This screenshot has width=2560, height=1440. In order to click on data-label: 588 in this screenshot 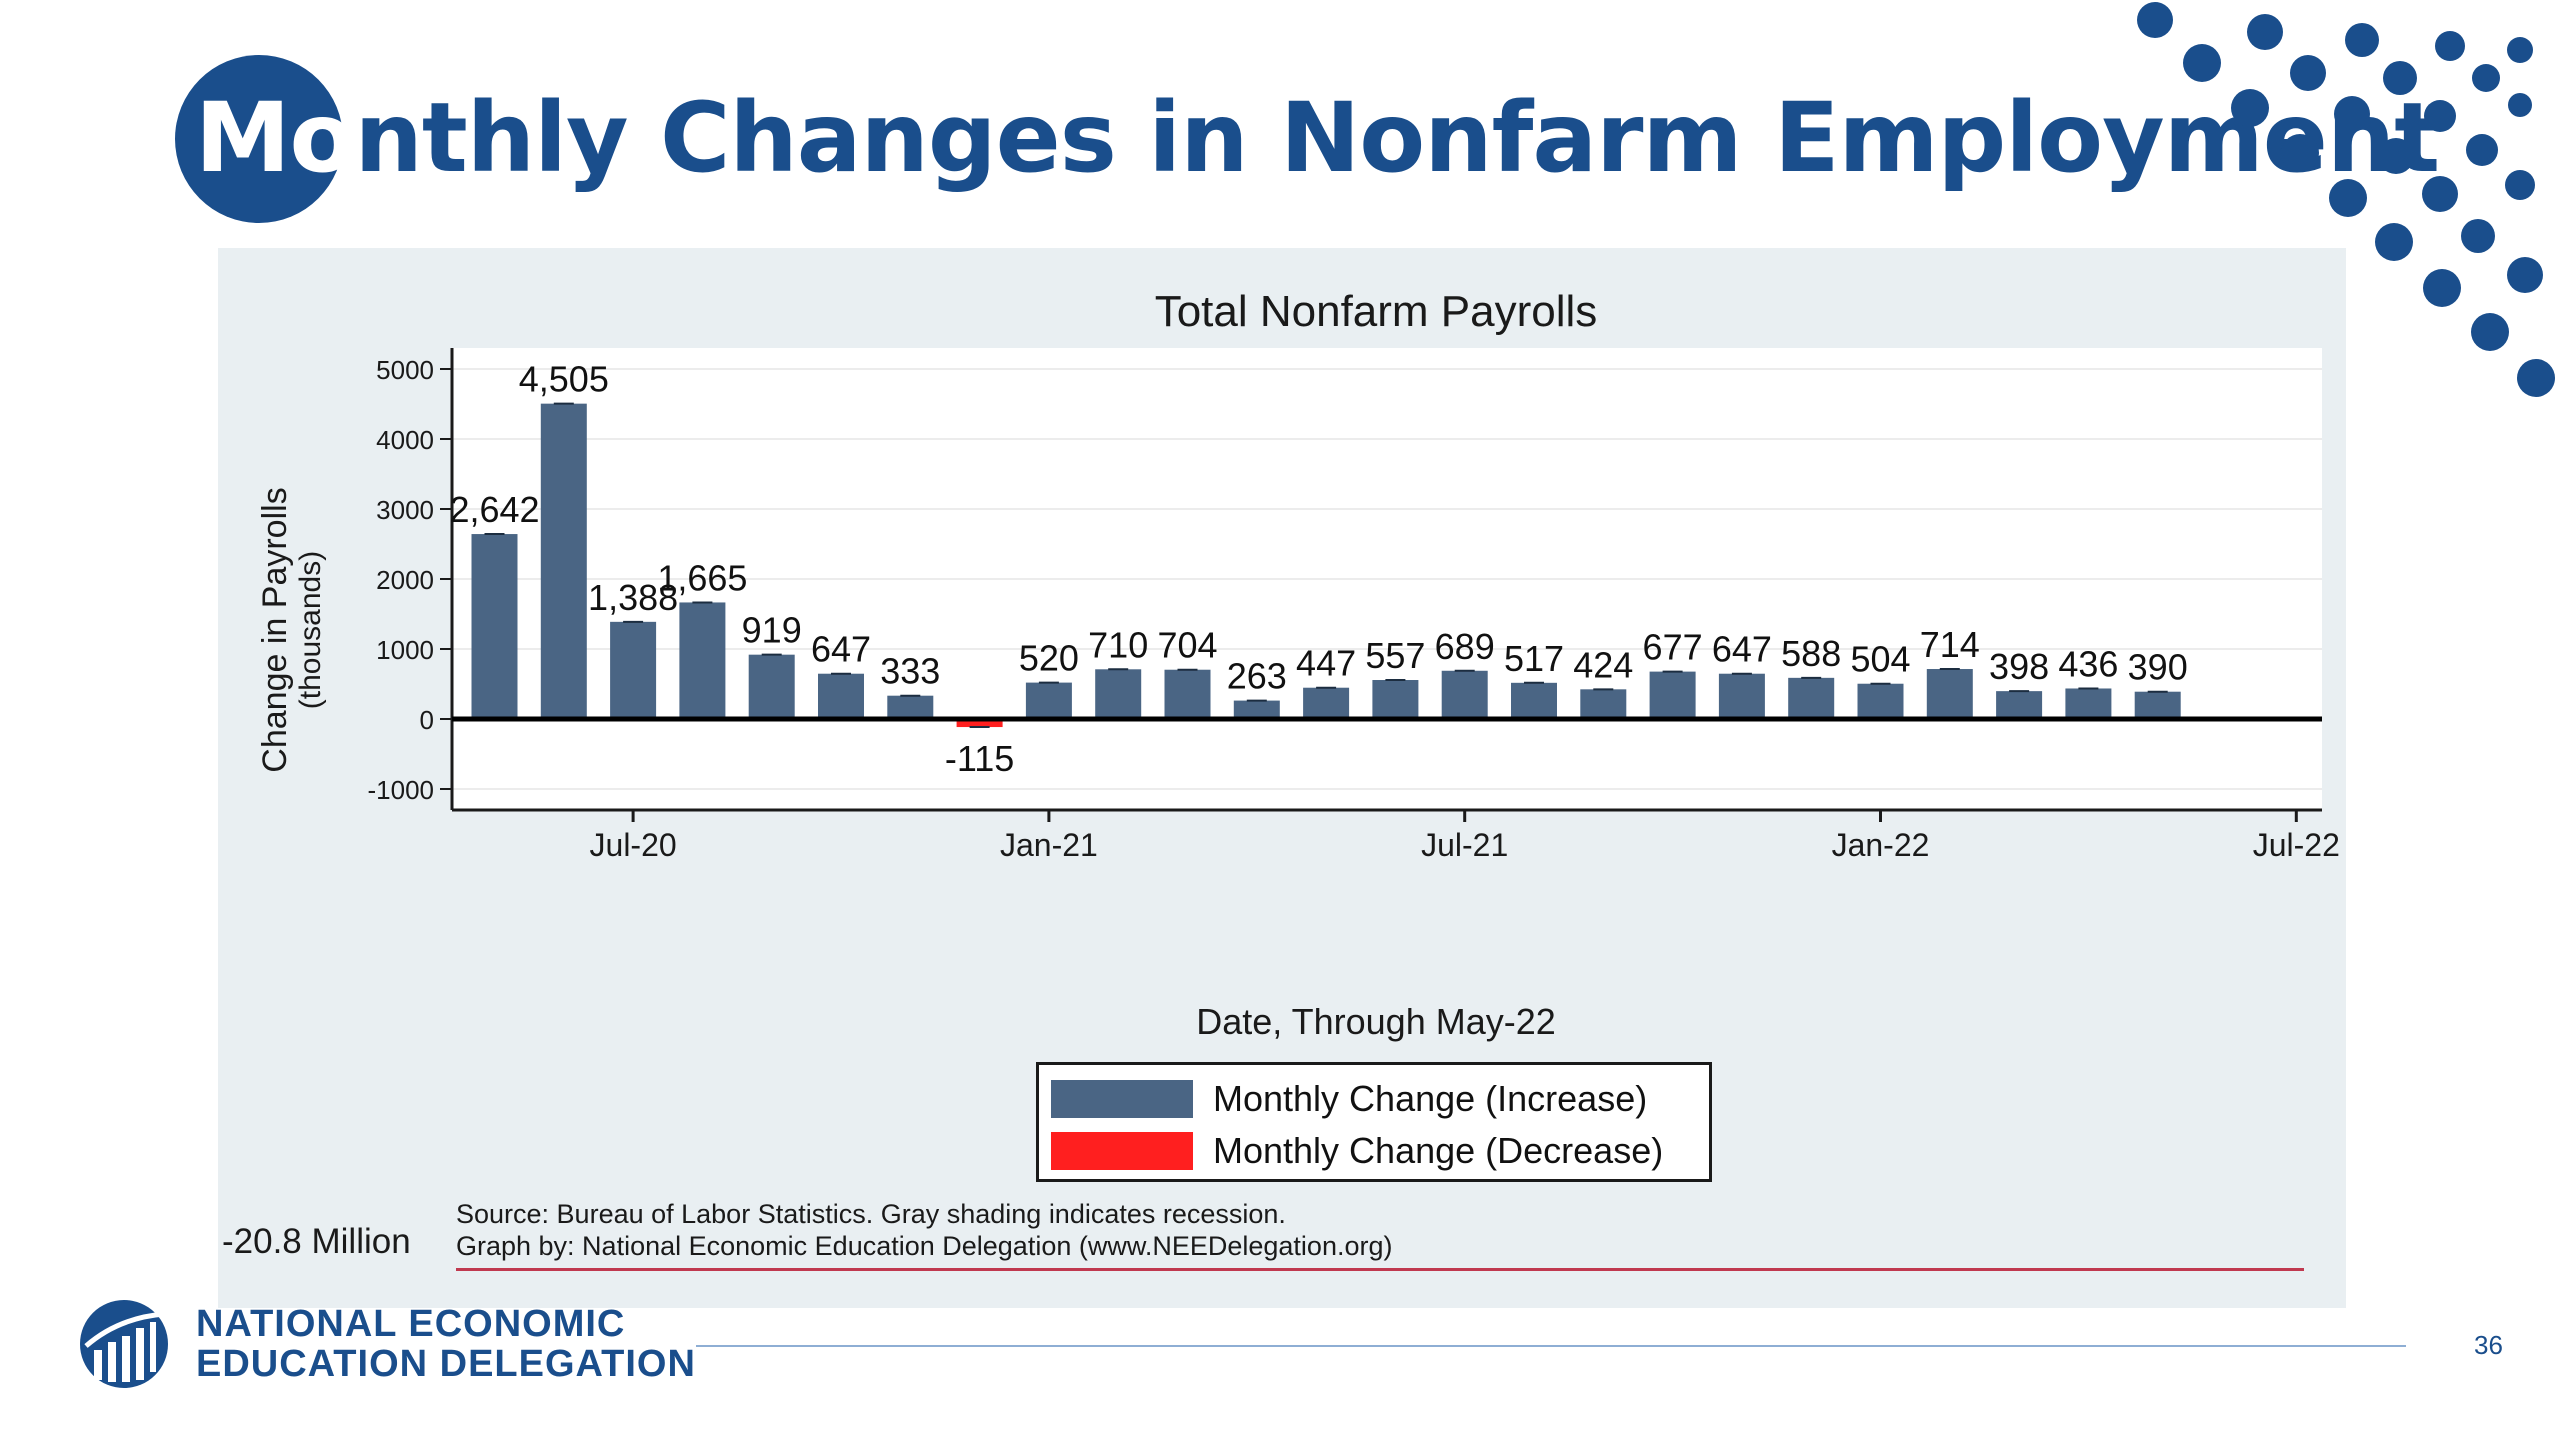, I will do `click(1811, 653)`.